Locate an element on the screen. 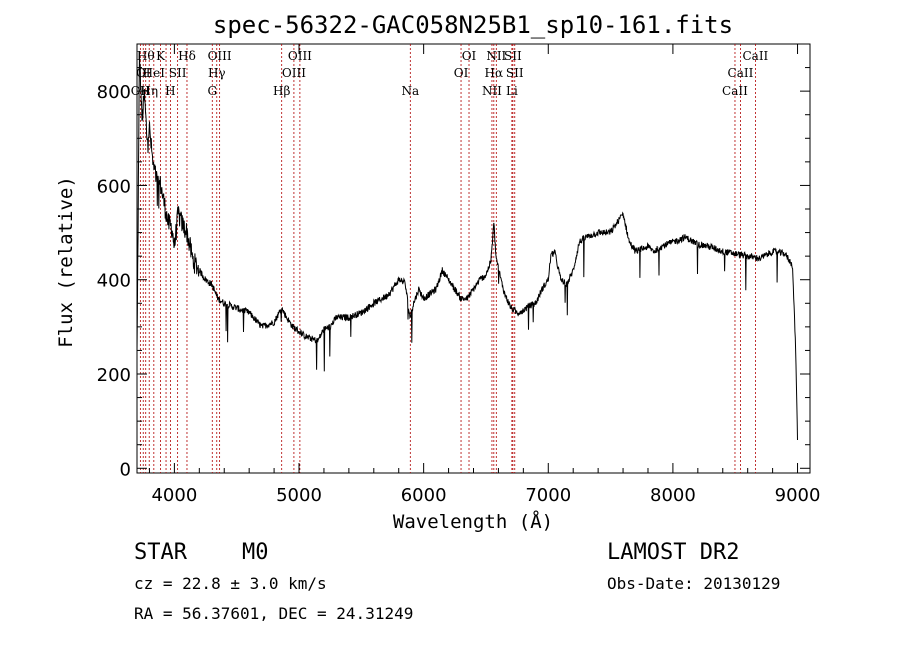  object-subclass: M0 is located at coordinates (255, 552).